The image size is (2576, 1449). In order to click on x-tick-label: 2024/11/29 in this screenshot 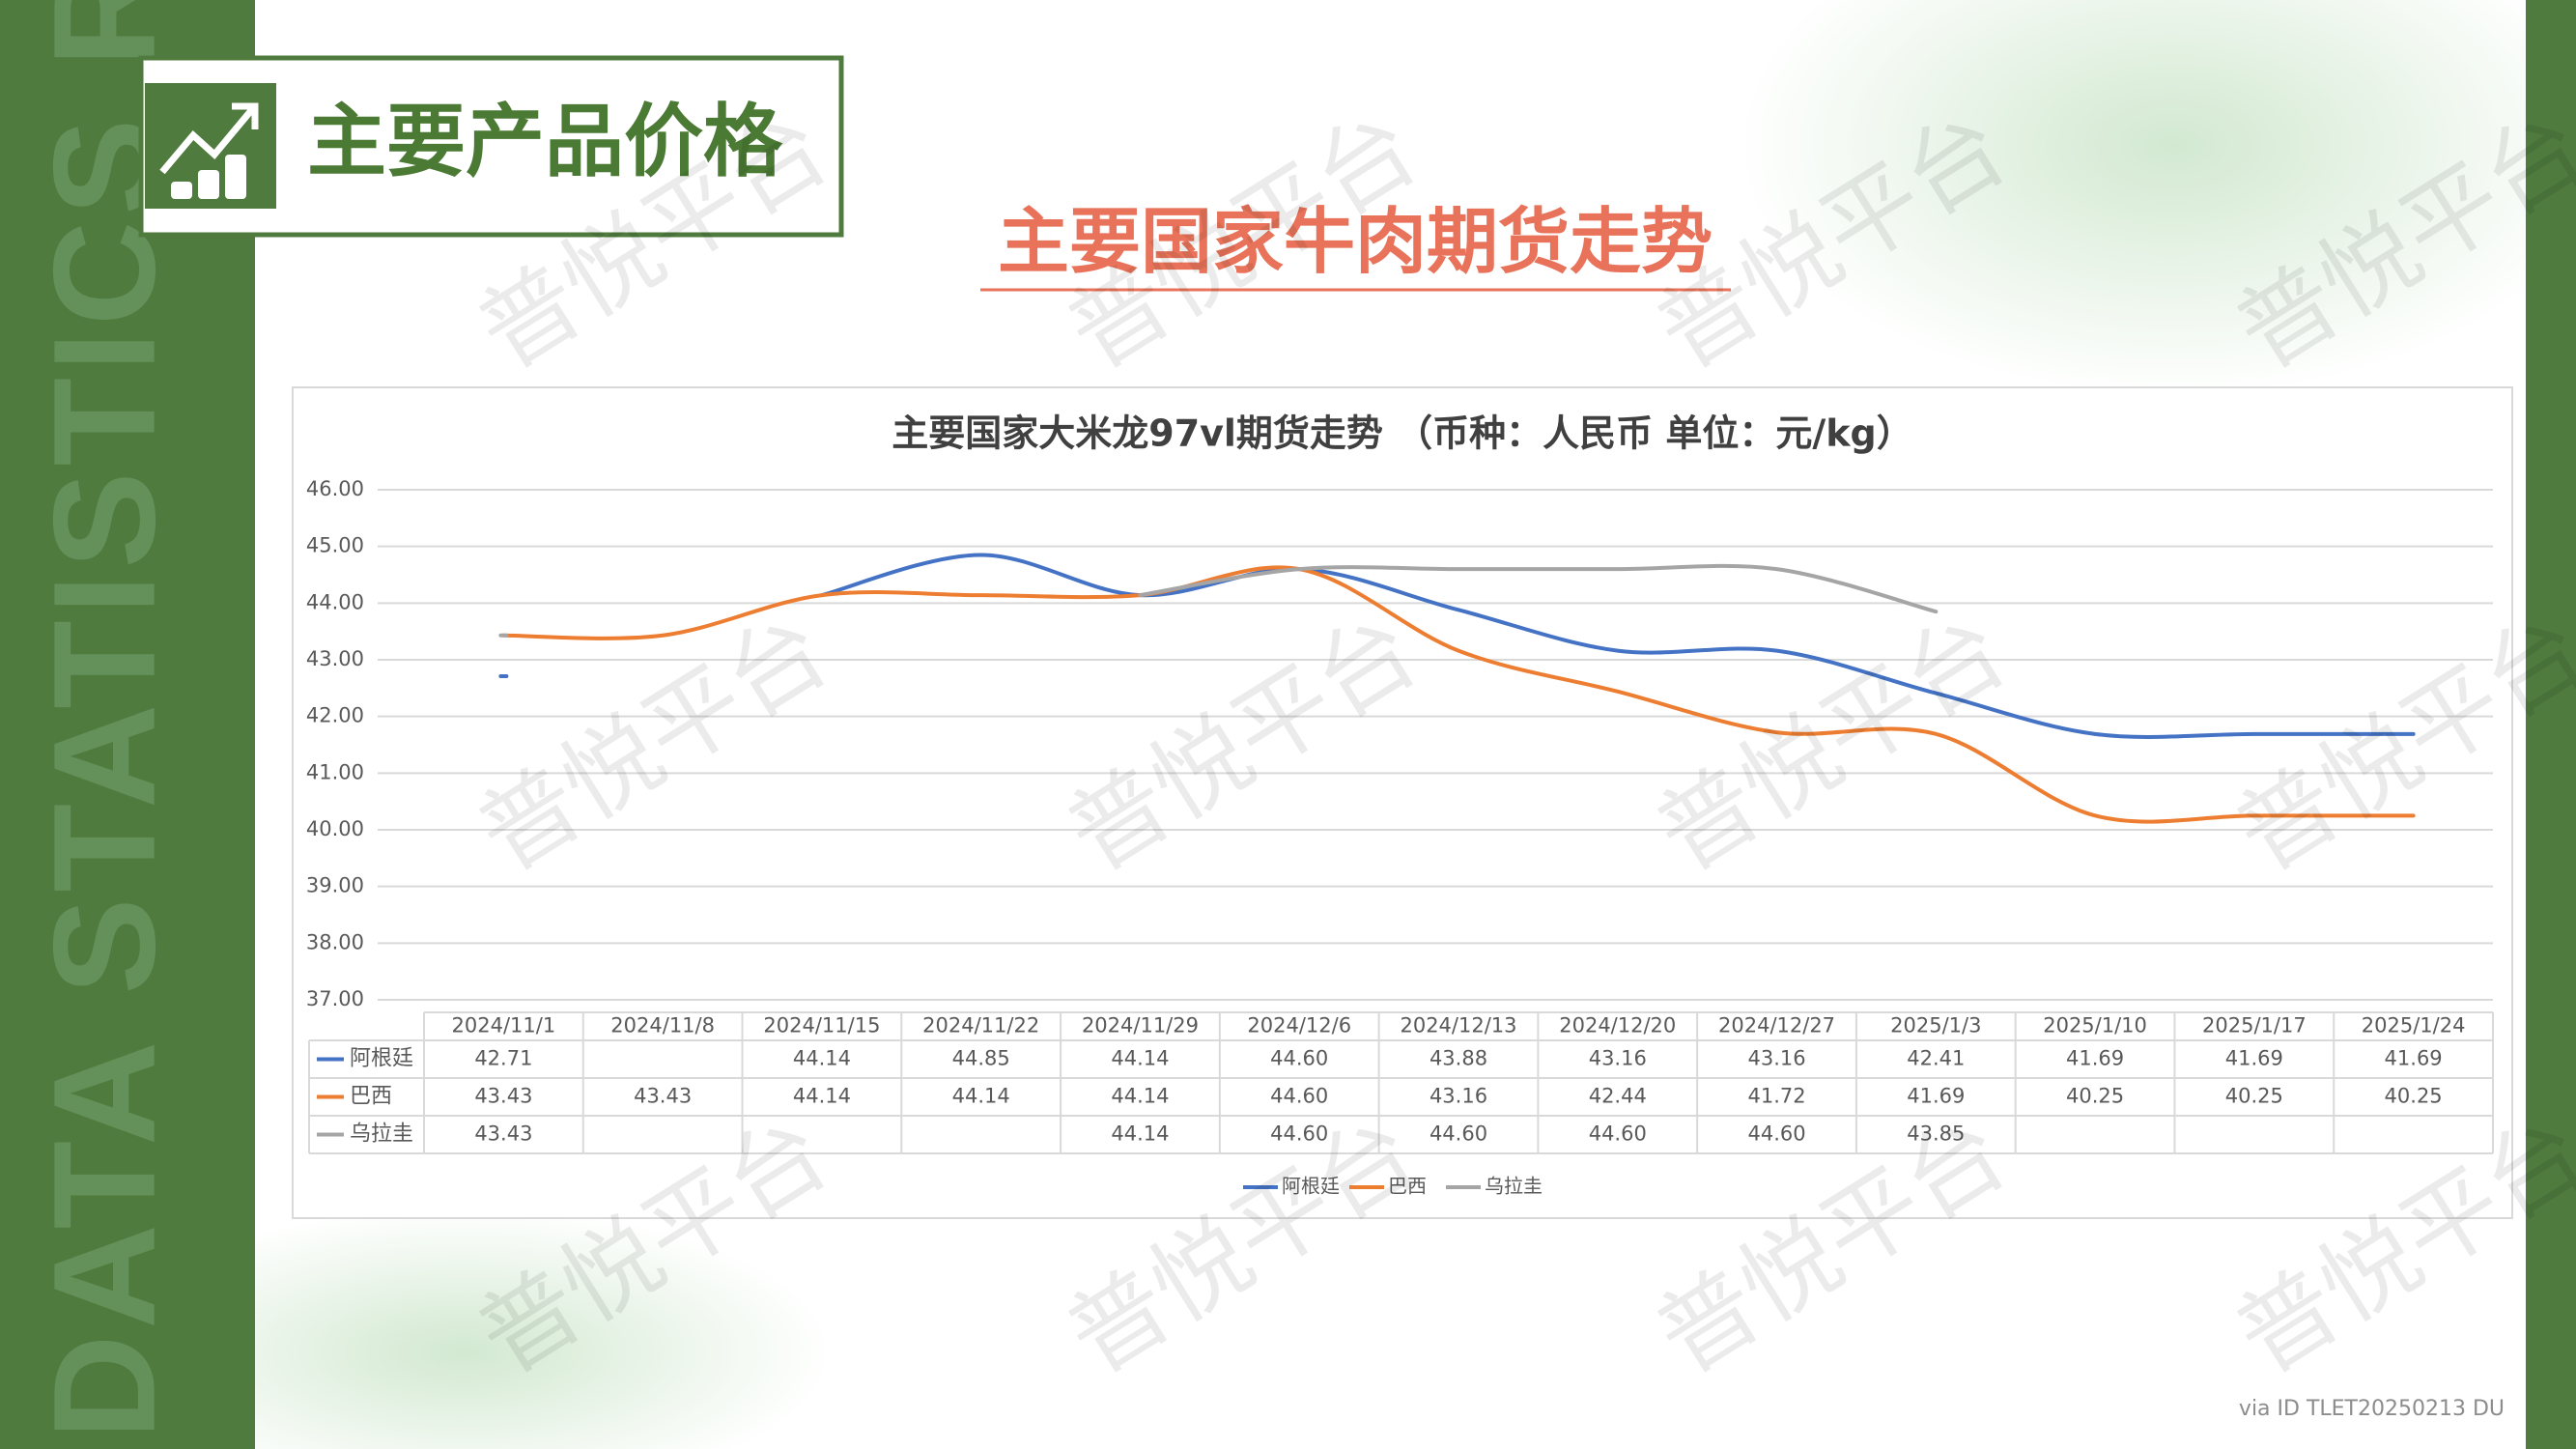, I will do `click(1140, 1025)`.